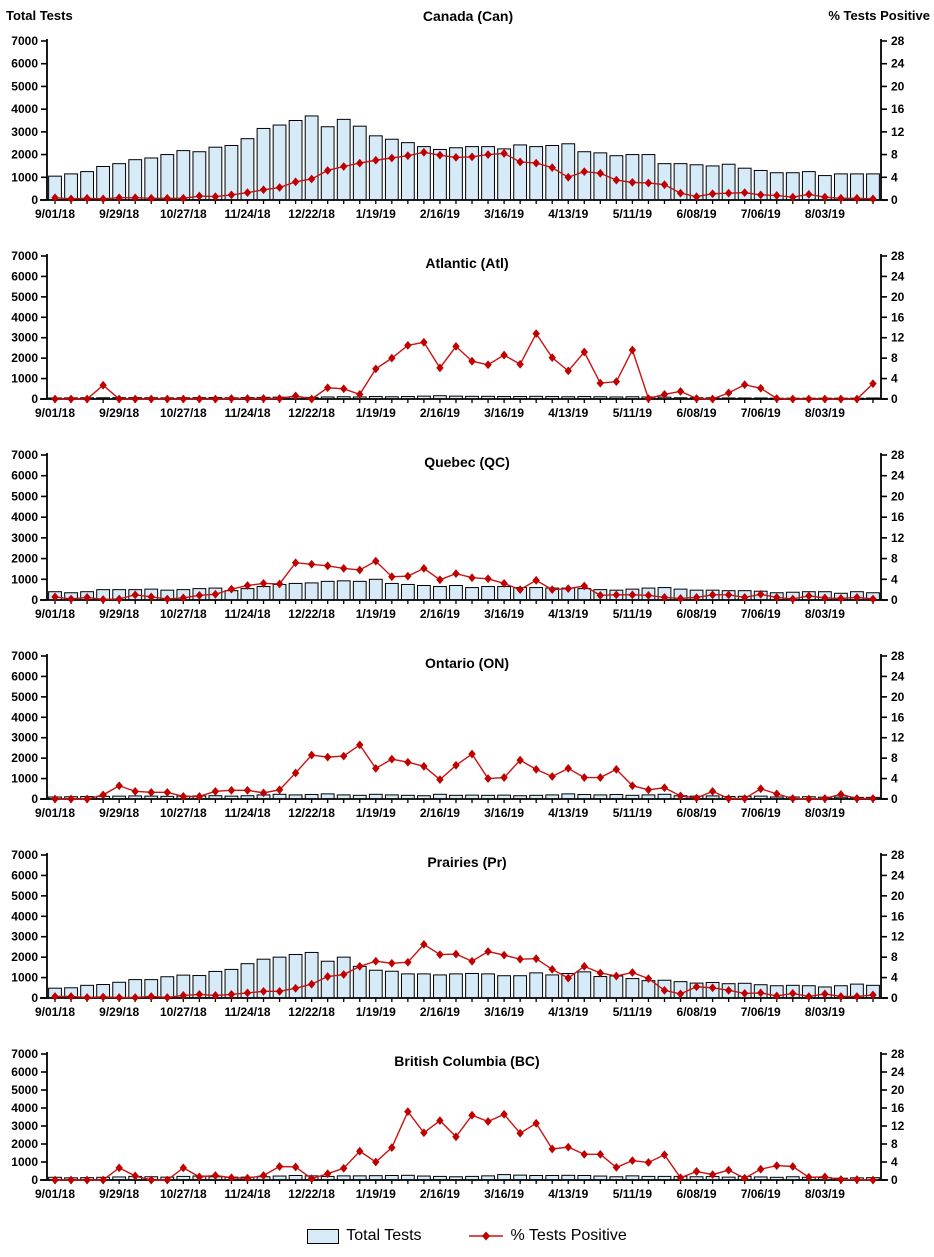  I want to click on panel-title-canada: Canada (Can), so click(468, 16).